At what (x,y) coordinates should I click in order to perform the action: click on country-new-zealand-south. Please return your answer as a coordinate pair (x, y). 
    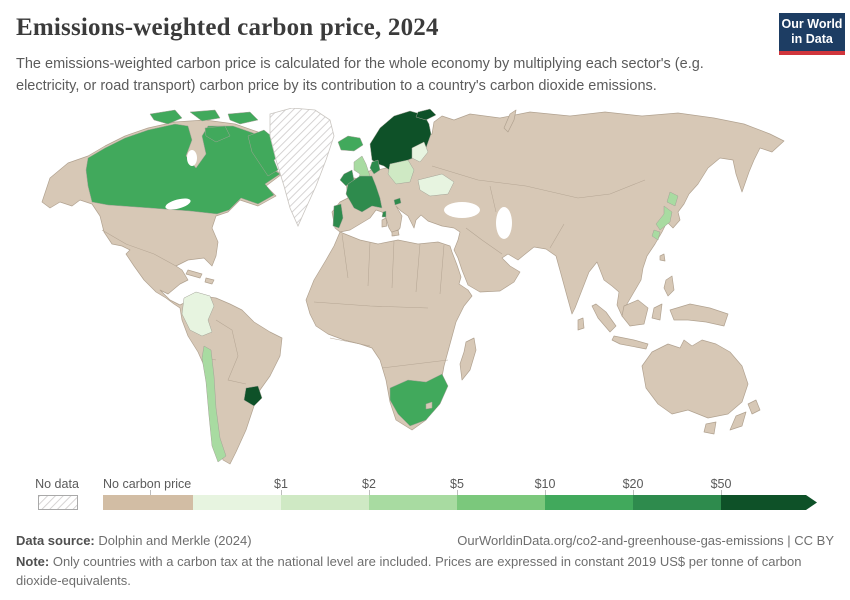
    Looking at the image, I should click on (738, 421).